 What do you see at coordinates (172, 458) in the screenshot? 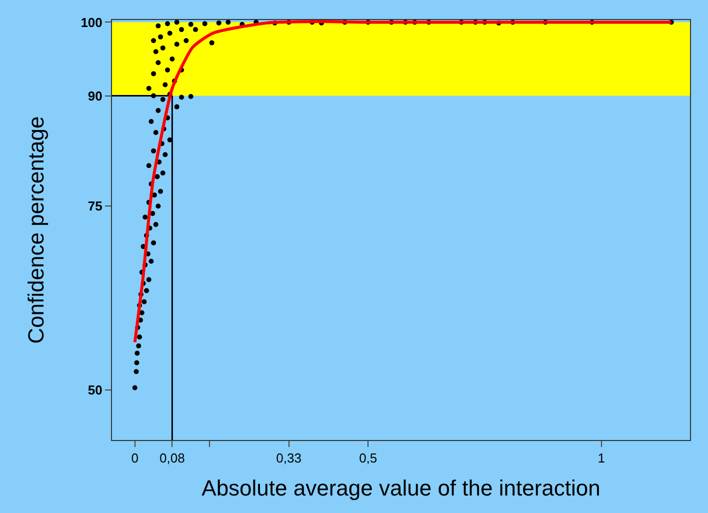
I see `x-tick-label: 0,08` at bounding box center [172, 458].